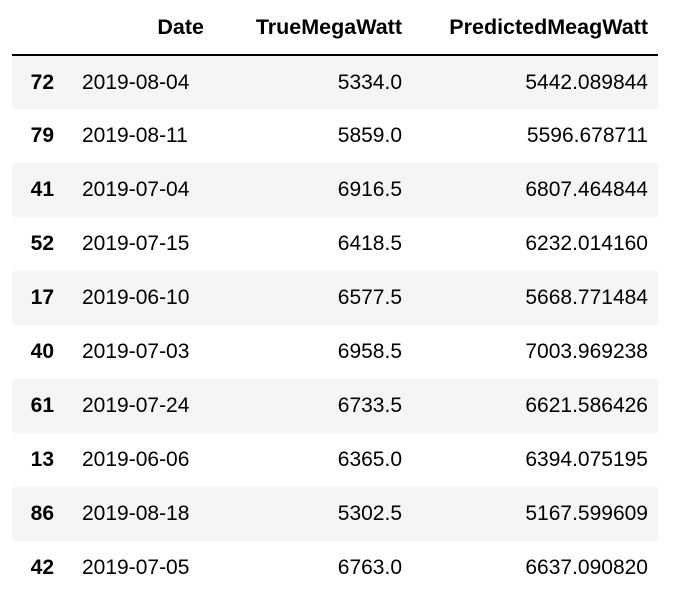  What do you see at coordinates (335, 406) in the screenshot?
I see `table-row: 61 2019-07-24 6733.5 6621.586426` at bounding box center [335, 406].